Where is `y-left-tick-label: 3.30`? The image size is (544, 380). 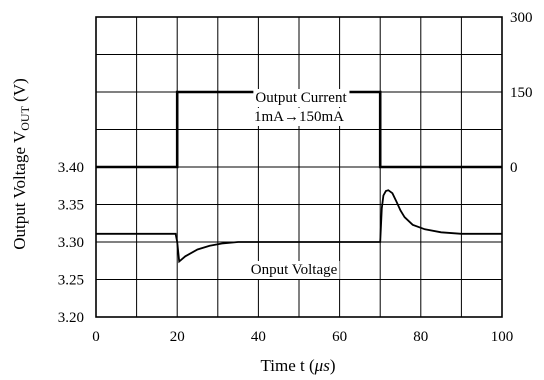
y-left-tick-label: 3.30 is located at coordinates (71, 243).